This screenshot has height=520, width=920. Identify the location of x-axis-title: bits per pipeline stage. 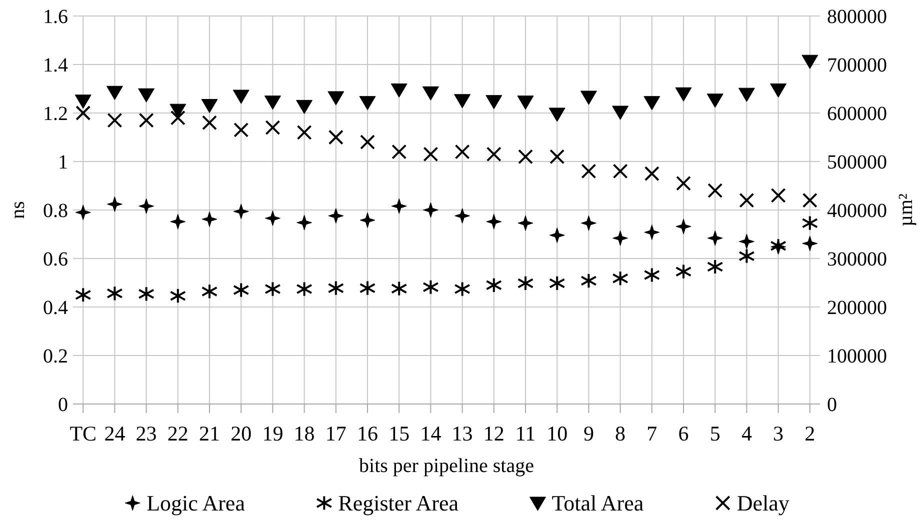
(446, 466).